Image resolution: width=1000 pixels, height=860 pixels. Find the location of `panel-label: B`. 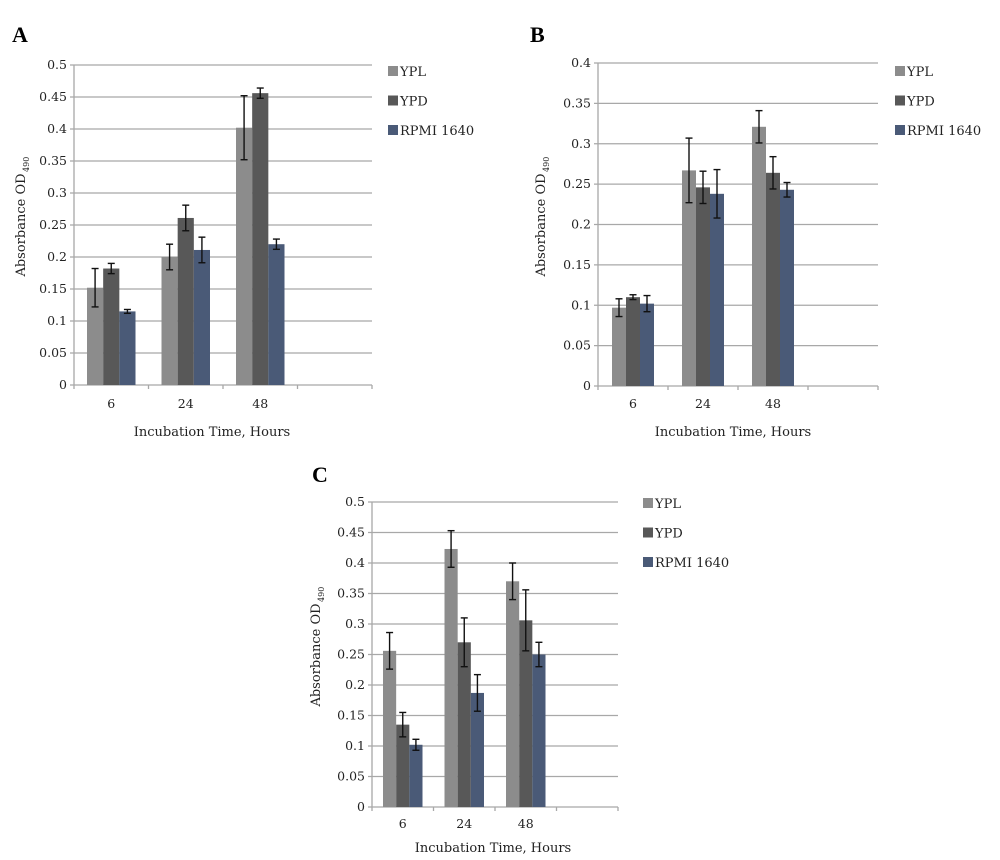

panel-label: B is located at coordinates (537, 34).